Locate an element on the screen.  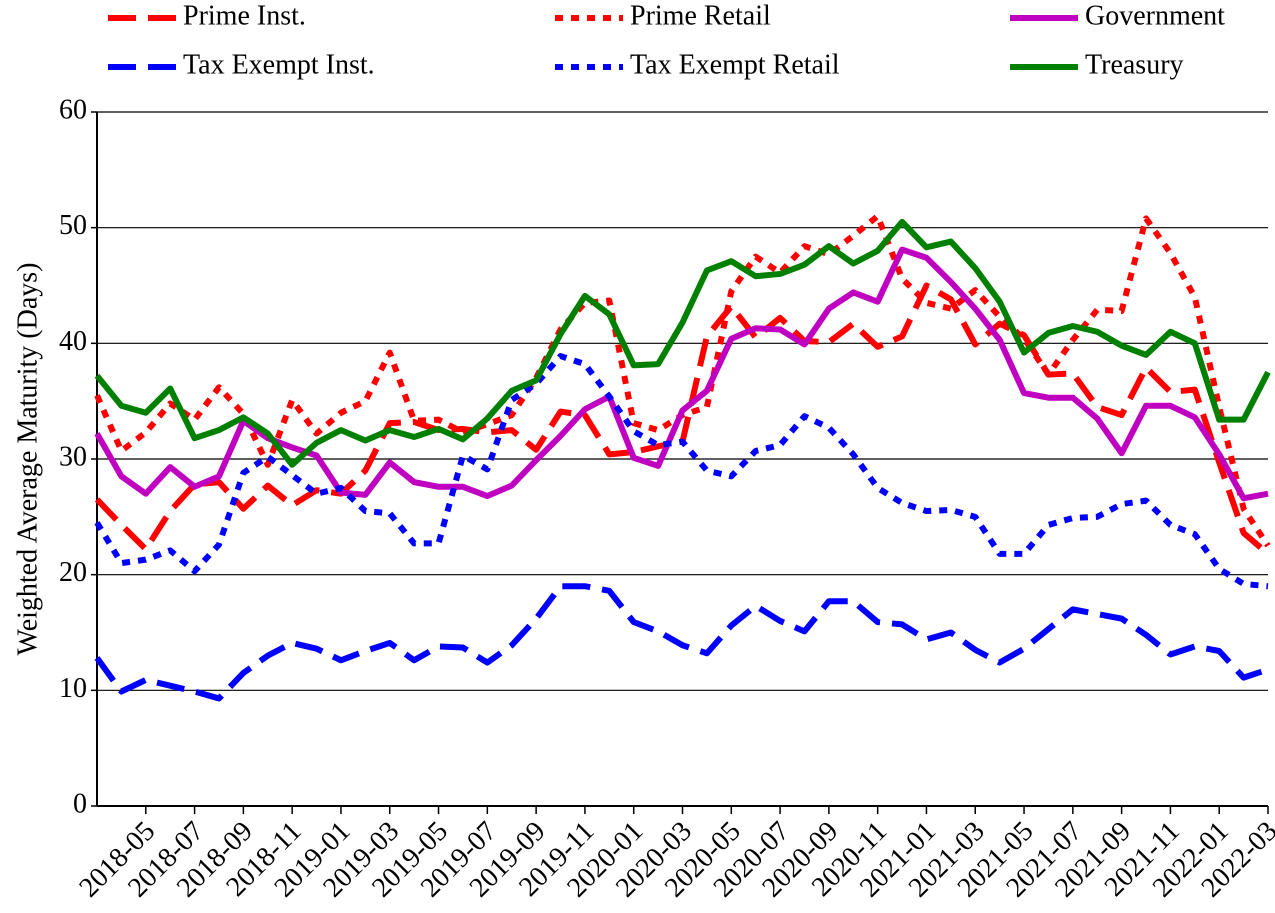
legend-label: Prime Inst. is located at coordinates (244, 15).